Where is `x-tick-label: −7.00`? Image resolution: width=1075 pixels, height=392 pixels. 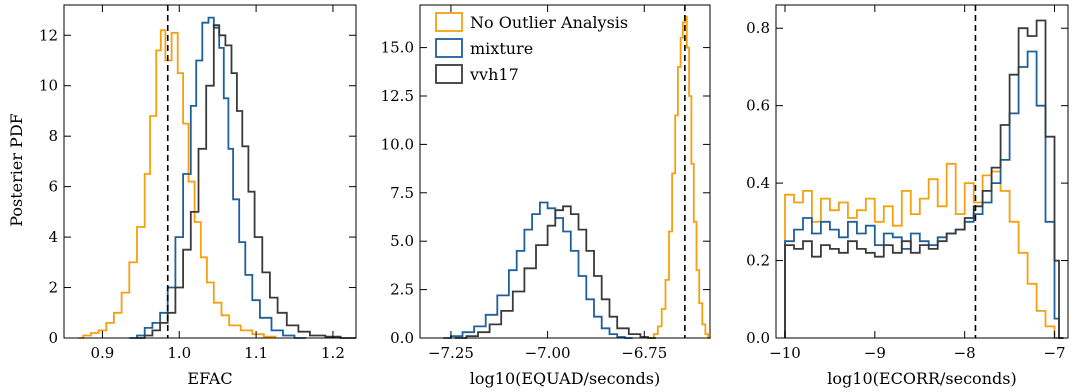
x-tick-label: −7.00 is located at coordinates (548, 353).